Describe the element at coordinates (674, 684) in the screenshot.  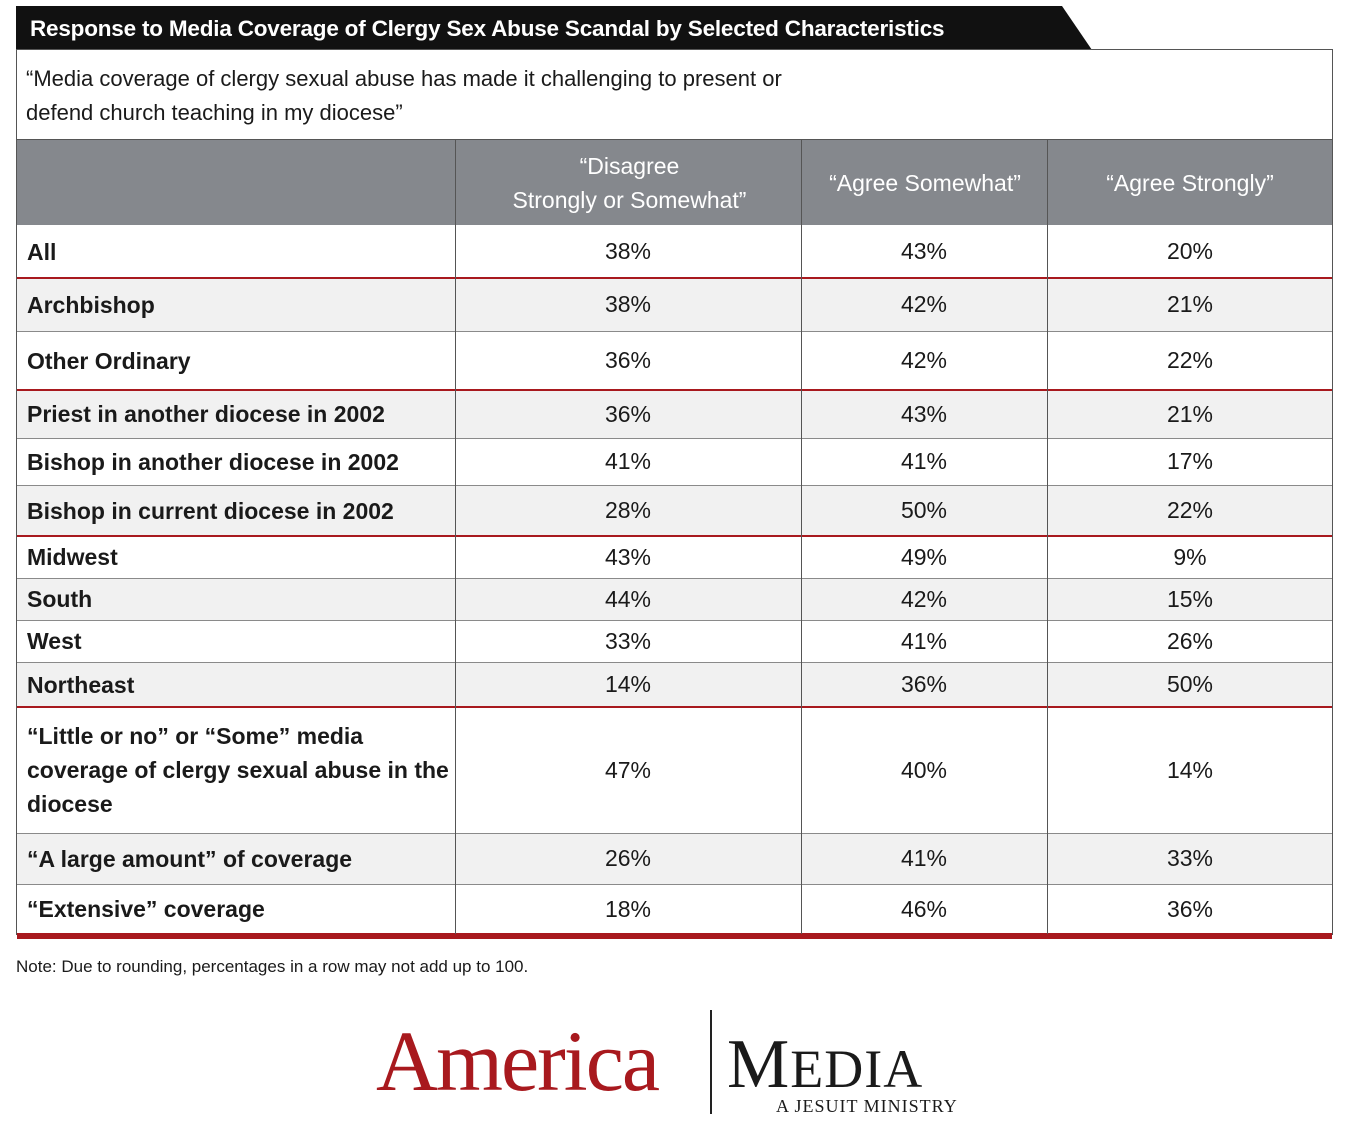
I see `table-row: Northeast 14% 36% 50%` at that location.